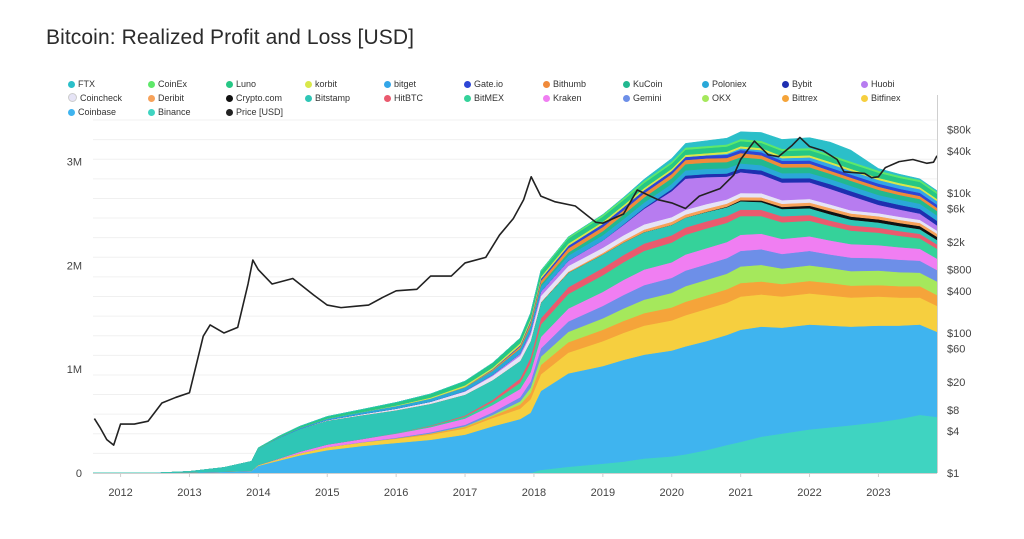  What do you see at coordinates (405, 84) in the screenshot?
I see `legend-label: bitget` at bounding box center [405, 84].